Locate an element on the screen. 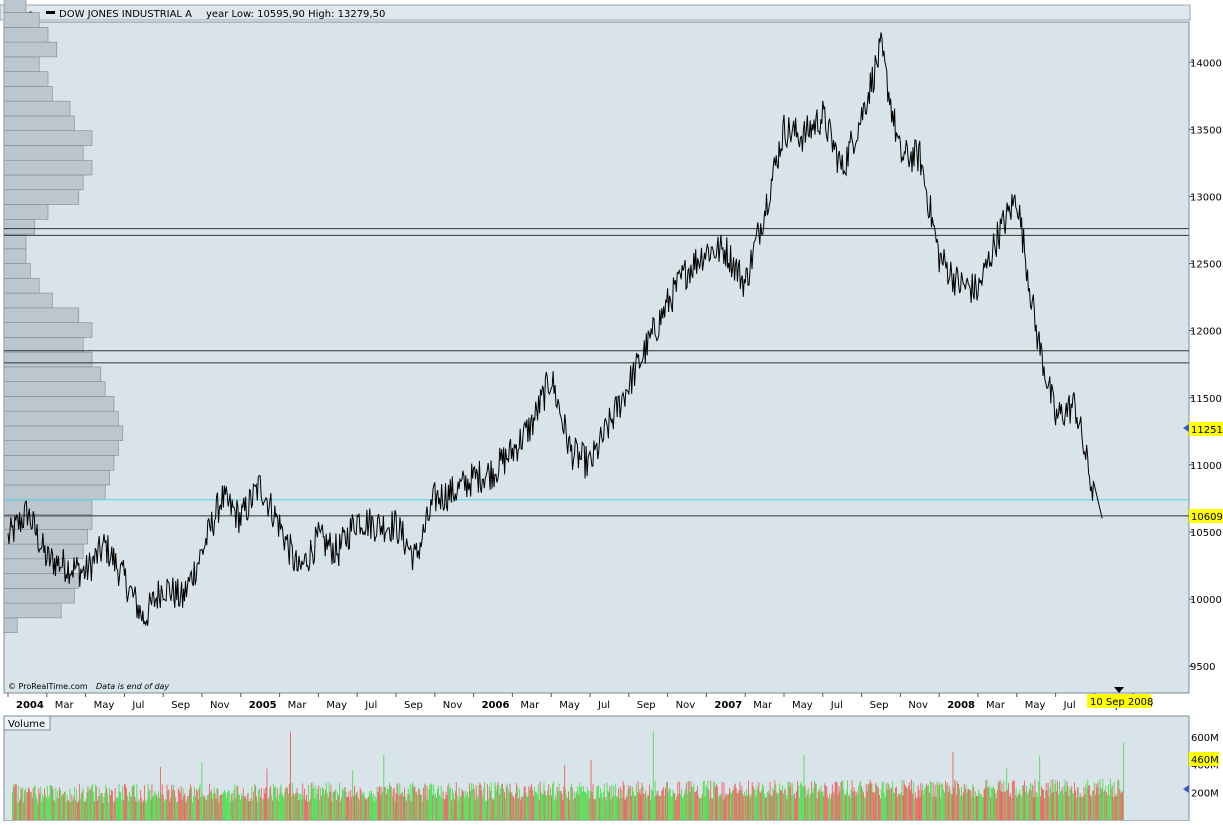 This screenshot has height=825, width=1223. watermark-site: © ProRealTime.com is located at coordinates (48, 686).